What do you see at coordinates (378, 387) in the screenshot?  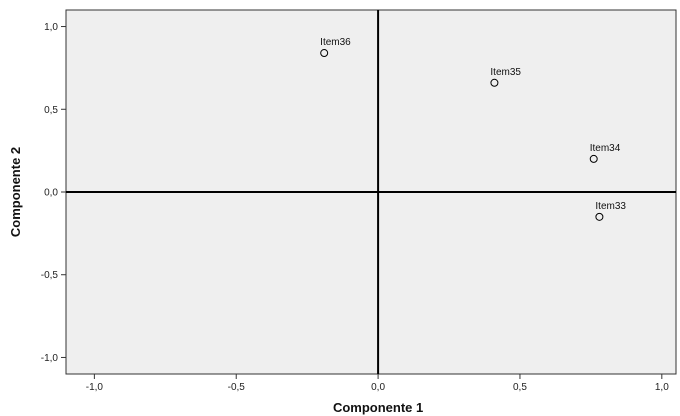 I see `x-tick-label: 0,0` at bounding box center [378, 387].